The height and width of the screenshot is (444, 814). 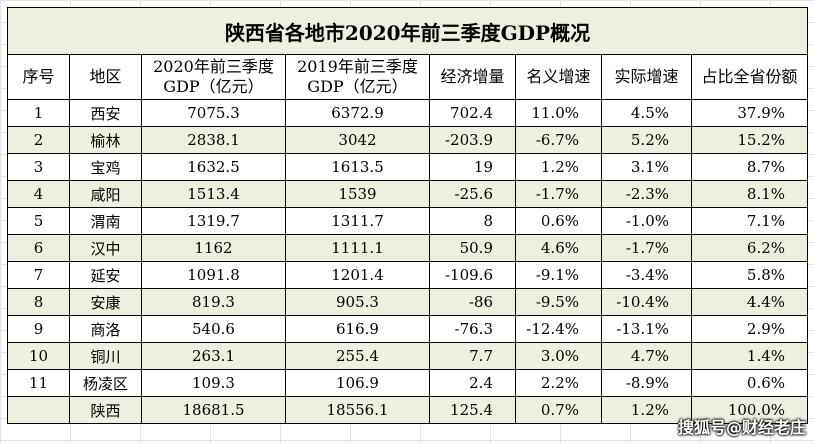 I want to click on cell-nominal-growth: 1.2%, so click(x=558, y=167).